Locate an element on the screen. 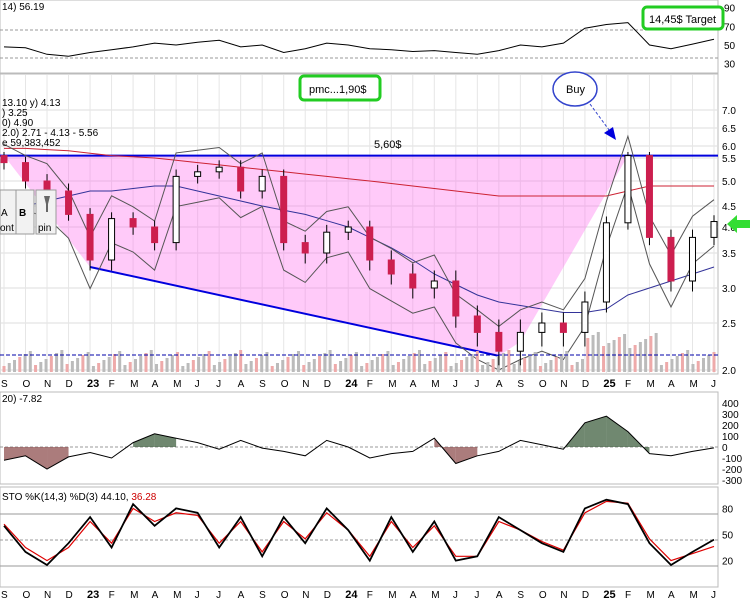 The width and height of the screenshot is (755, 600). month-tick-bottom: F is located at coordinates (370, 595).